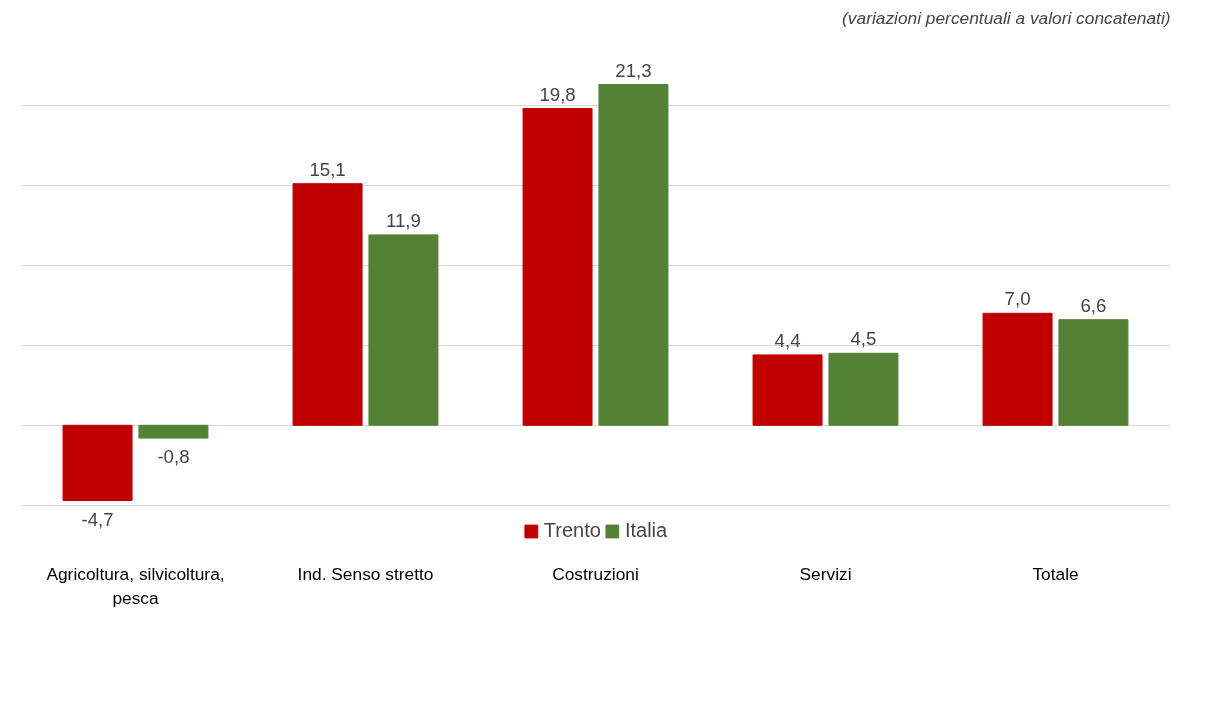 This screenshot has width=1217, height=708. What do you see at coordinates (365, 573) in the screenshot?
I see `x-tick-label: Ind. Senso stretto` at bounding box center [365, 573].